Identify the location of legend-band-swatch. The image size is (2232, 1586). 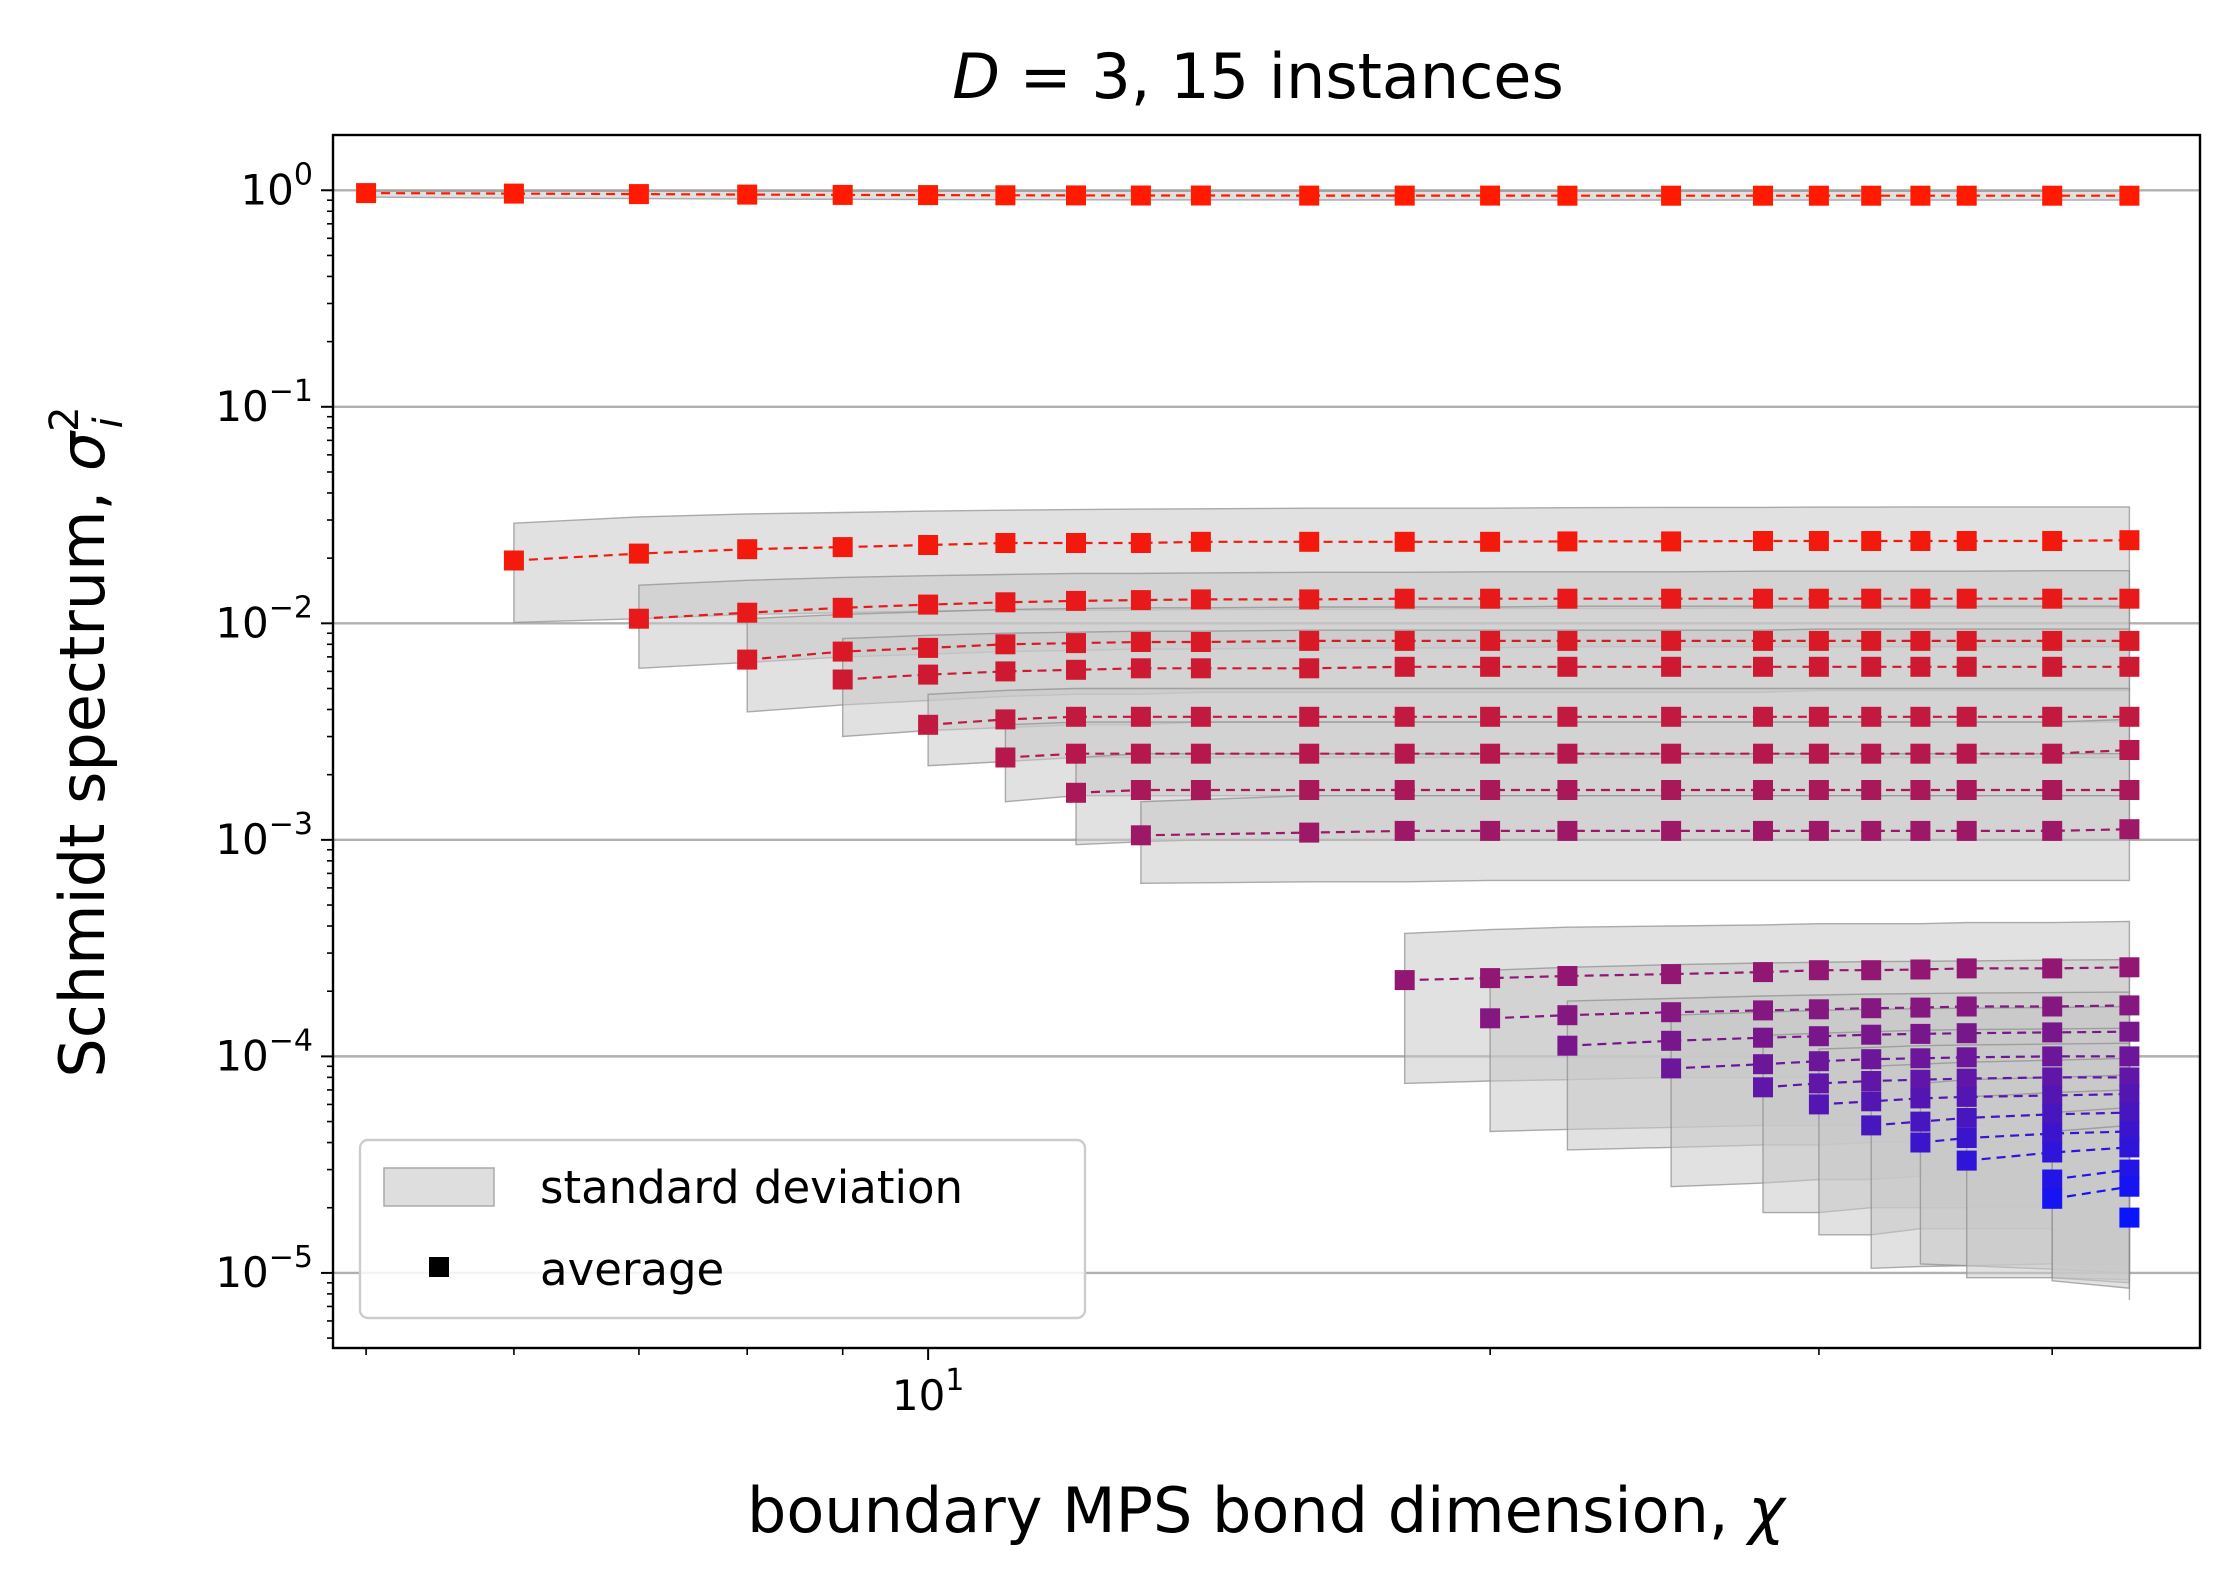
(439, 1187).